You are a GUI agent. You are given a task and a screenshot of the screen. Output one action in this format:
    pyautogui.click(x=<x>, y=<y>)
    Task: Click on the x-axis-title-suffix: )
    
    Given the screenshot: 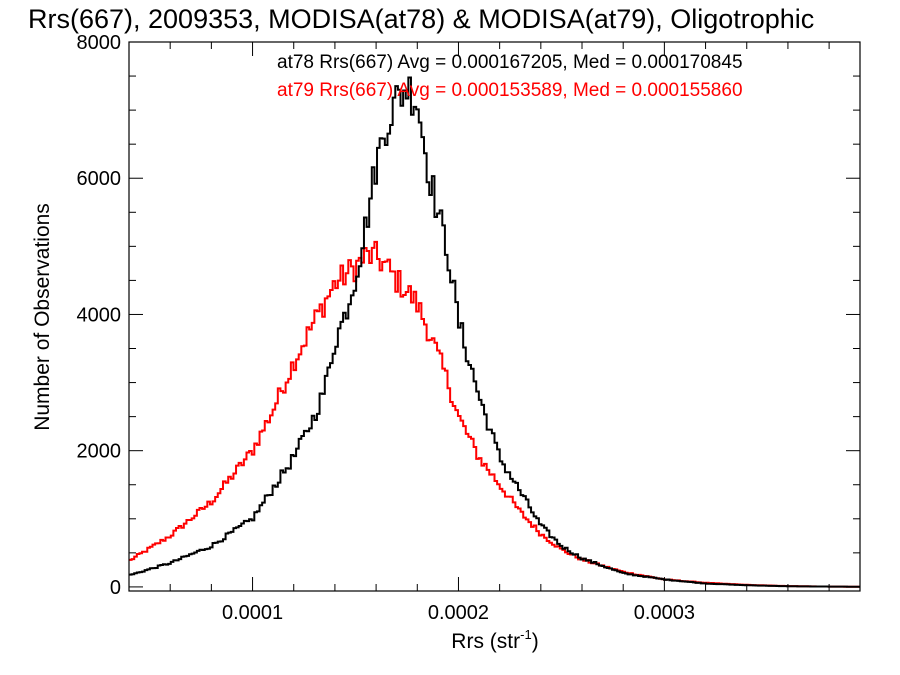 What is the action you would take?
    pyautogui.click(x=535, y=641)
    